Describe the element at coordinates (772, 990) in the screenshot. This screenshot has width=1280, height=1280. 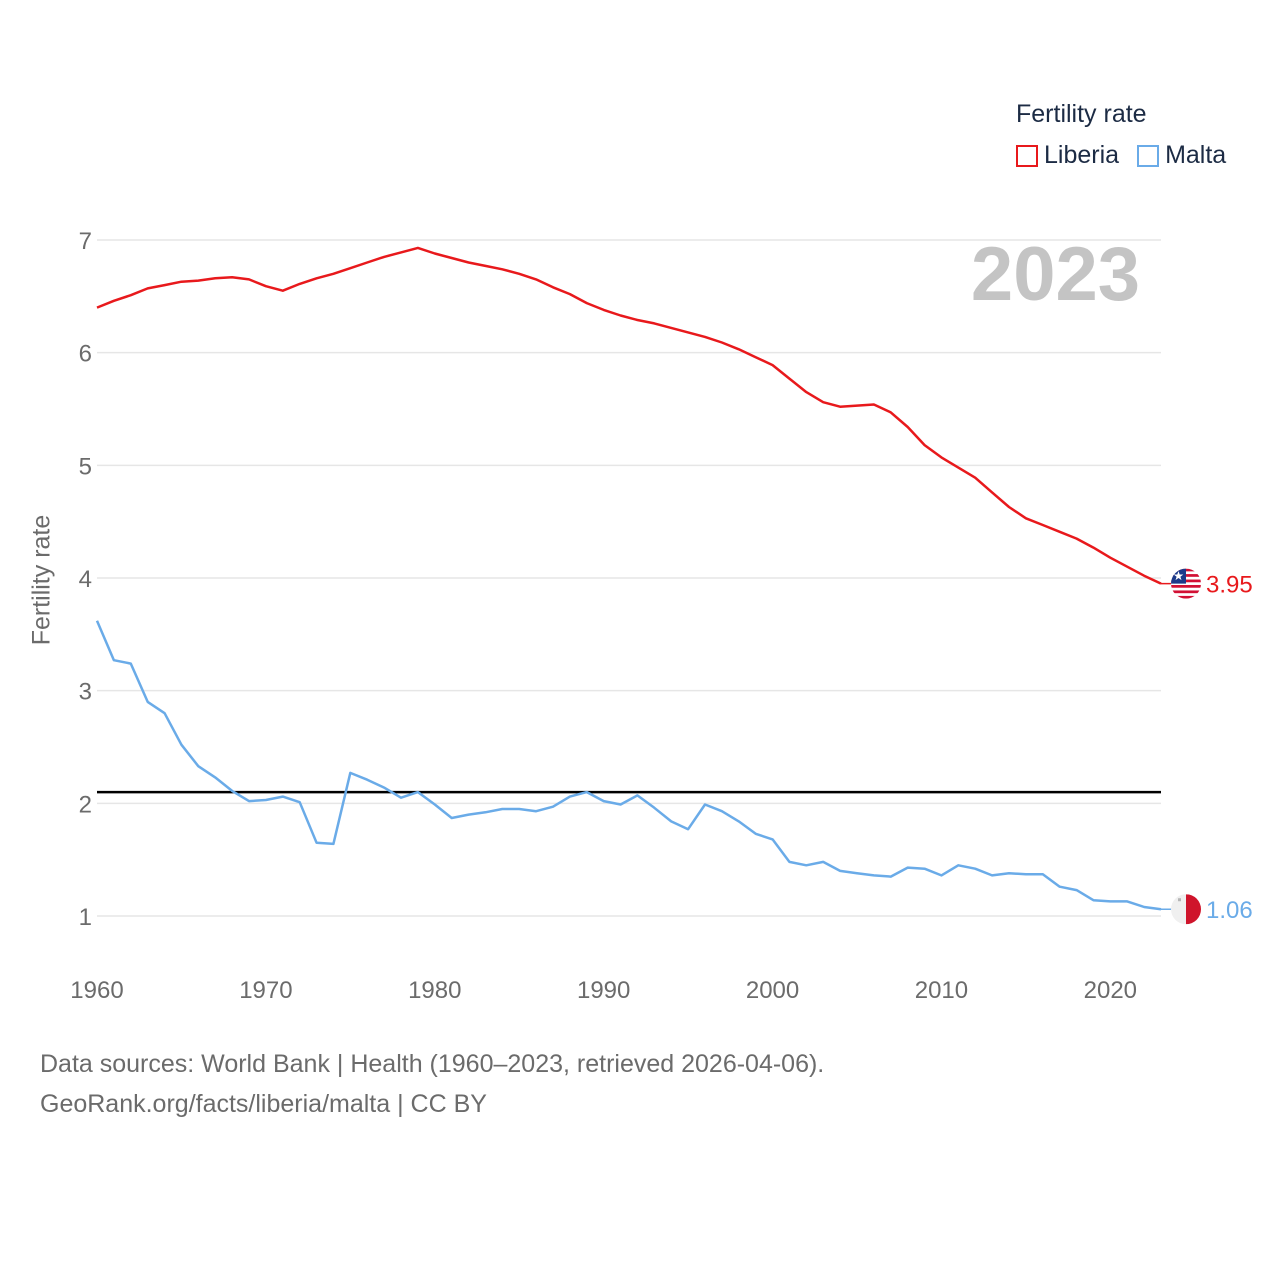
I see `x-tick-2000: 2000` at that location.